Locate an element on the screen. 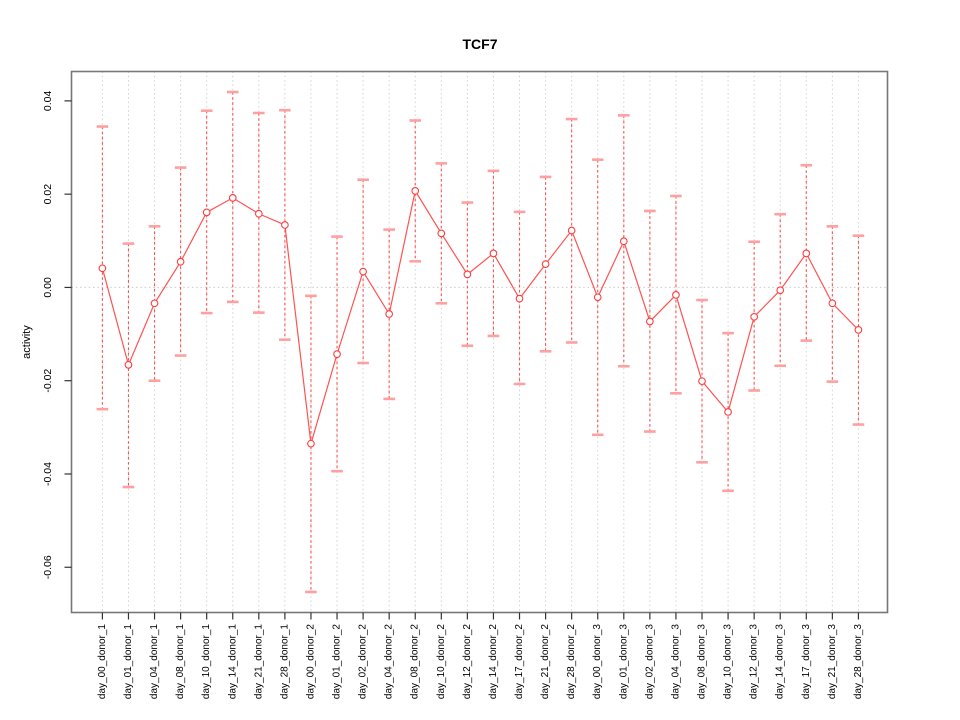  x-tick-label: day_21_donor_1 is located at coordinates (258, 662).